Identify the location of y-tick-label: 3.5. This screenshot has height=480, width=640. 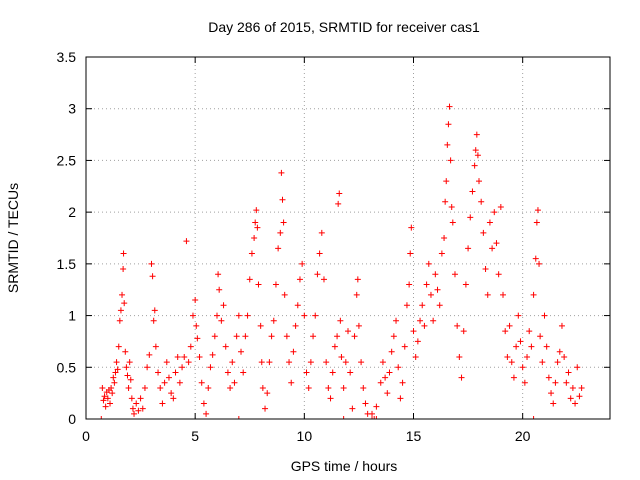
(67, 57).